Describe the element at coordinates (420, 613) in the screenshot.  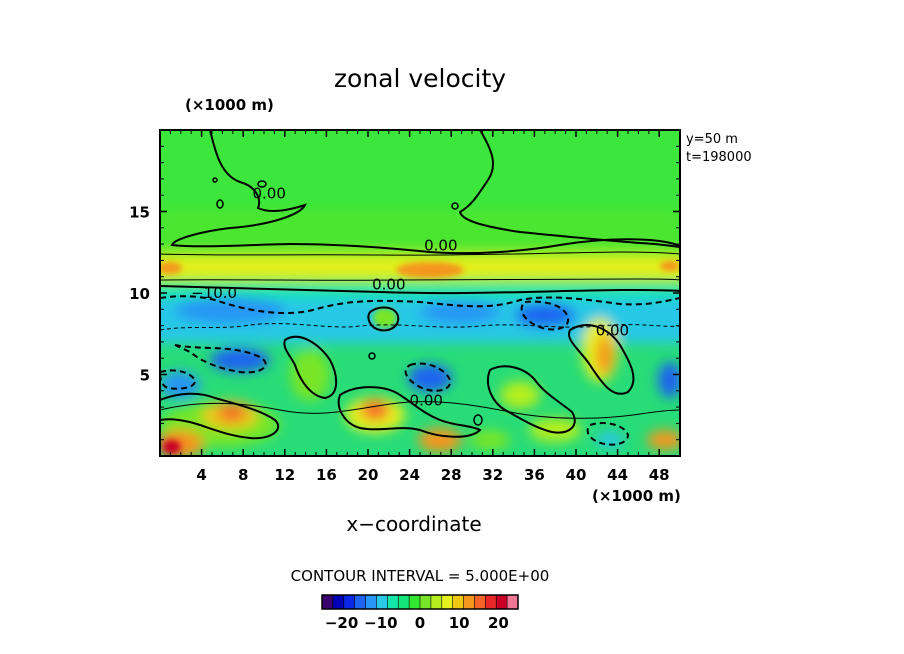
I see `colorbar: −20 −10 0 10 20` at that location.